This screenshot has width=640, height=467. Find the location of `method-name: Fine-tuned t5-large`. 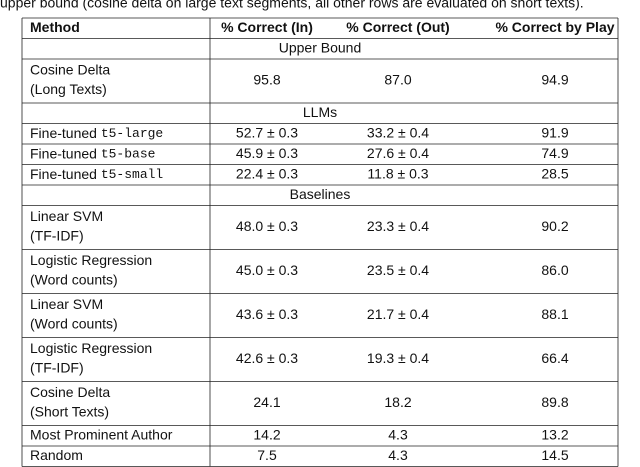

method-name: Fine-tuned t5-large is located at coordinates (96, 132).